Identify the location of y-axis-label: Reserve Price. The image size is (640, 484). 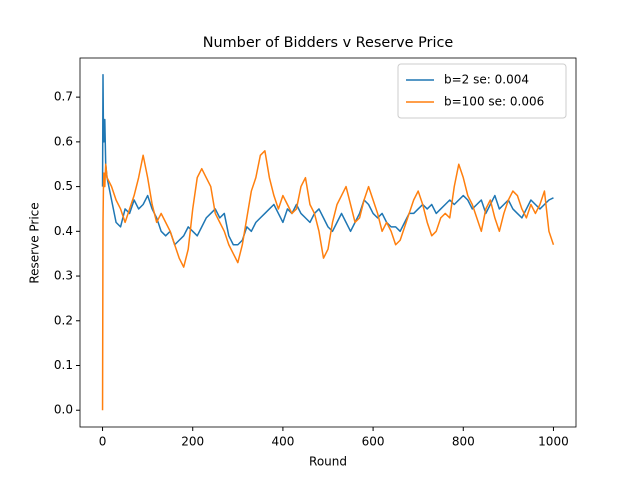
(35, 242).